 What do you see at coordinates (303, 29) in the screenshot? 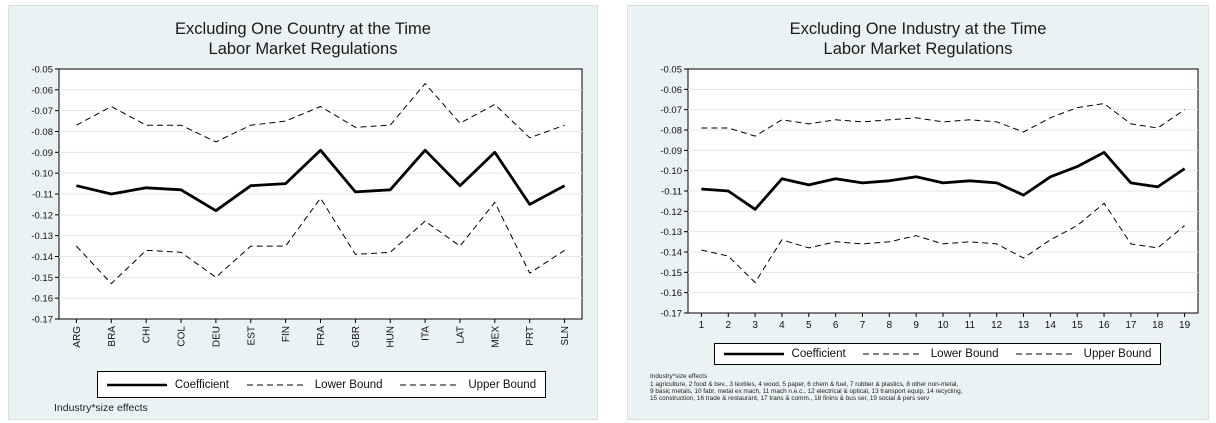
I see `chart-title: Excluding One Country at the Time` at bounding box center [303, 29].